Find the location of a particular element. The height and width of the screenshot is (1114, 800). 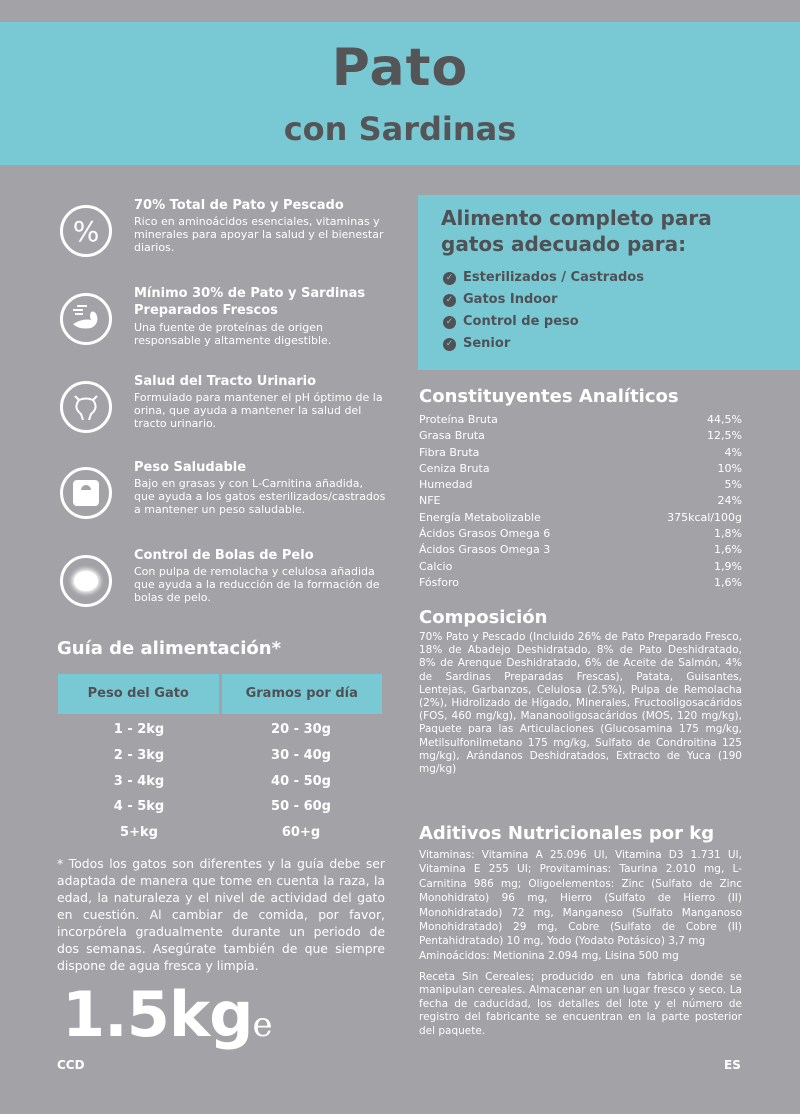

composition-title: Composición is located at coordinates (483, 617).